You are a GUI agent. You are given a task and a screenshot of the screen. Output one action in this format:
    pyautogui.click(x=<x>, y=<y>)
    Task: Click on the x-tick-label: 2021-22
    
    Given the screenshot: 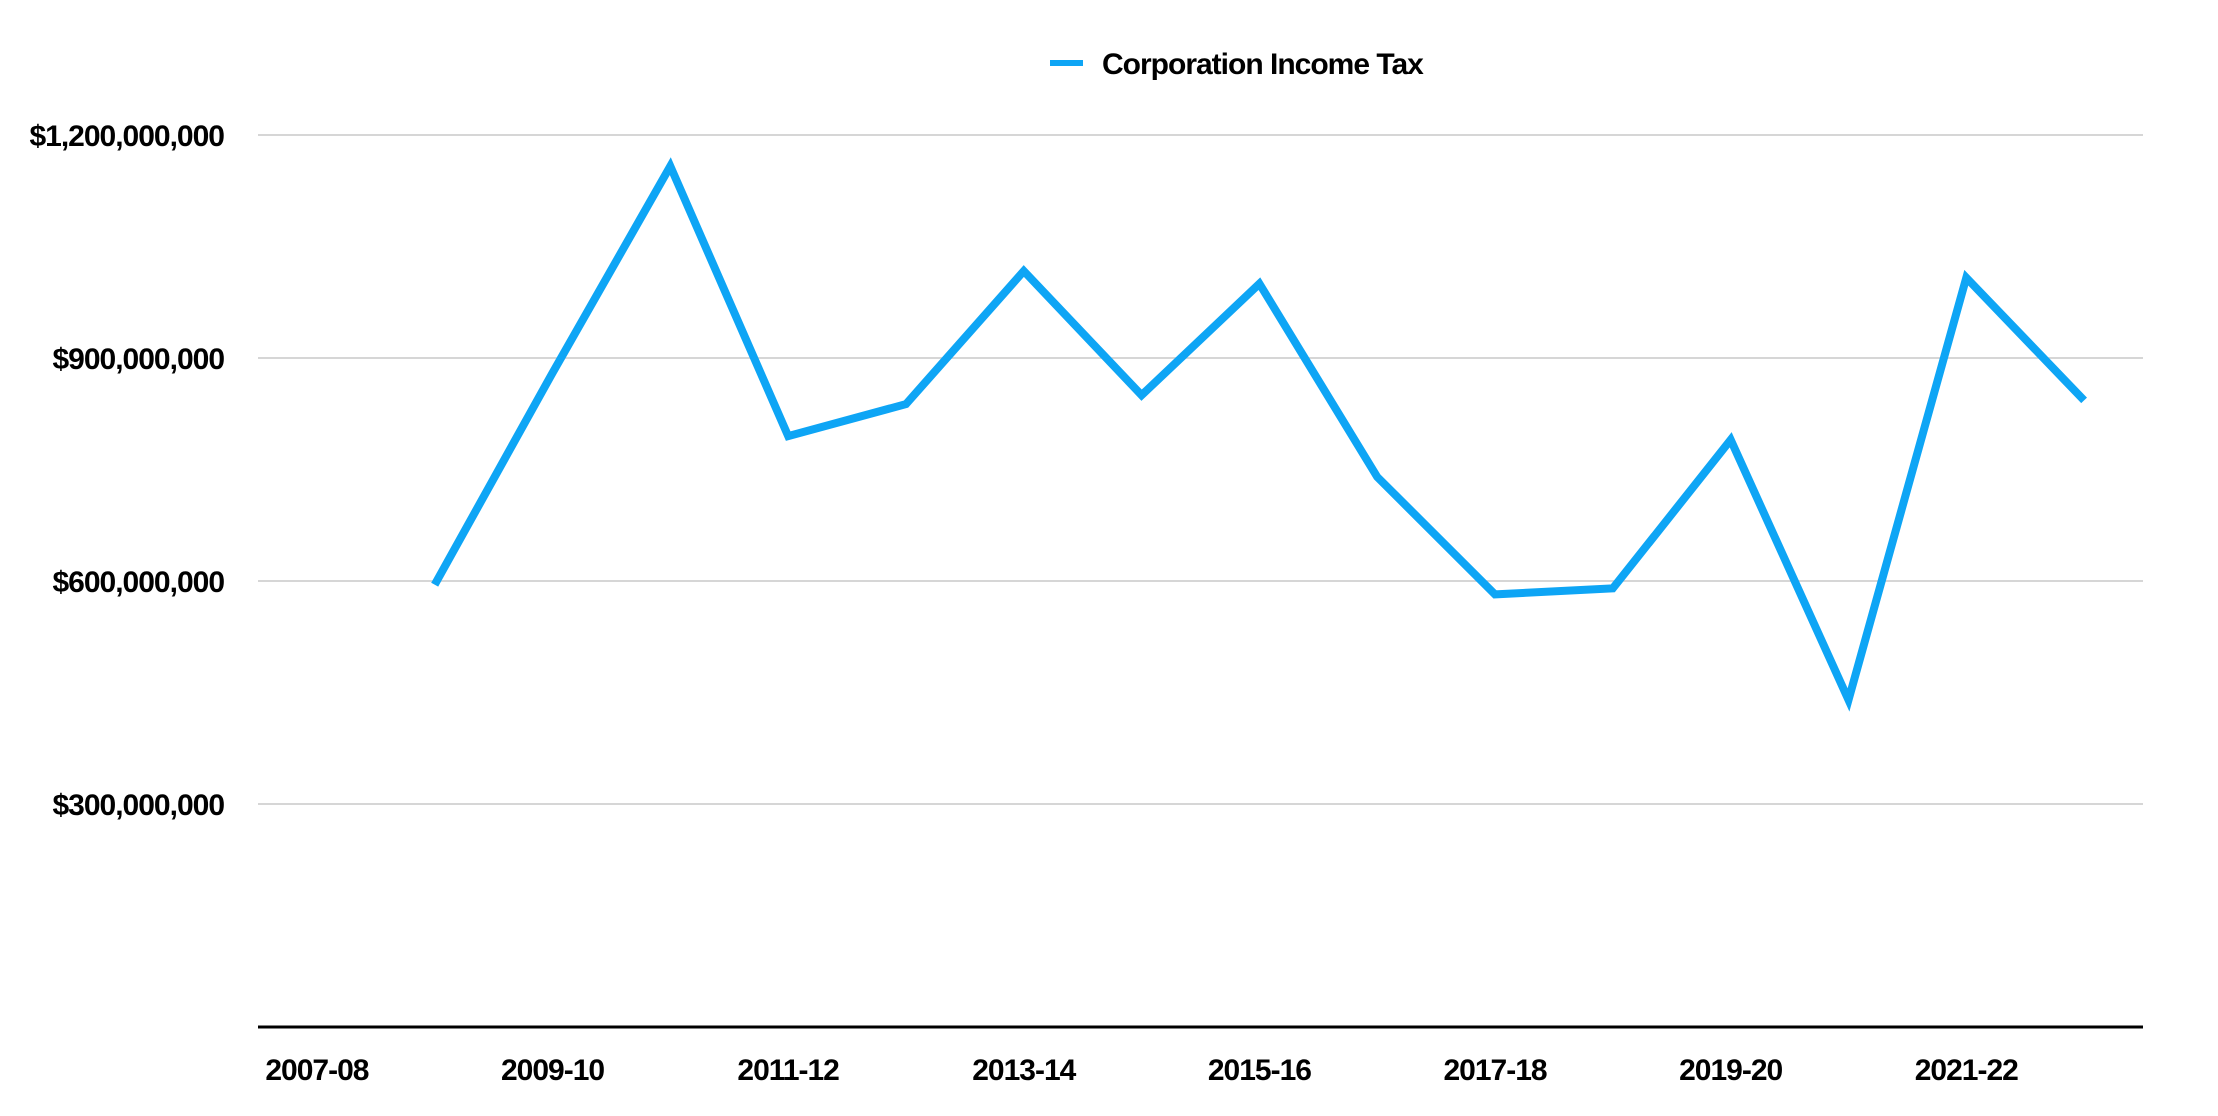 What is the action you would take?
    pyautogui.click(x=1966, y=1070)
    